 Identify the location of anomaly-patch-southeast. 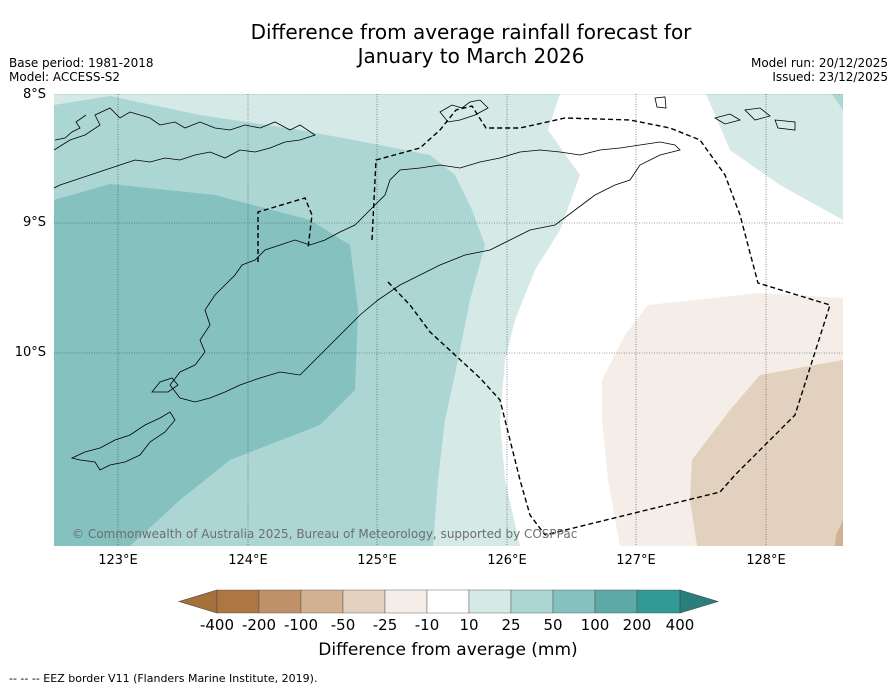
(839, 533).